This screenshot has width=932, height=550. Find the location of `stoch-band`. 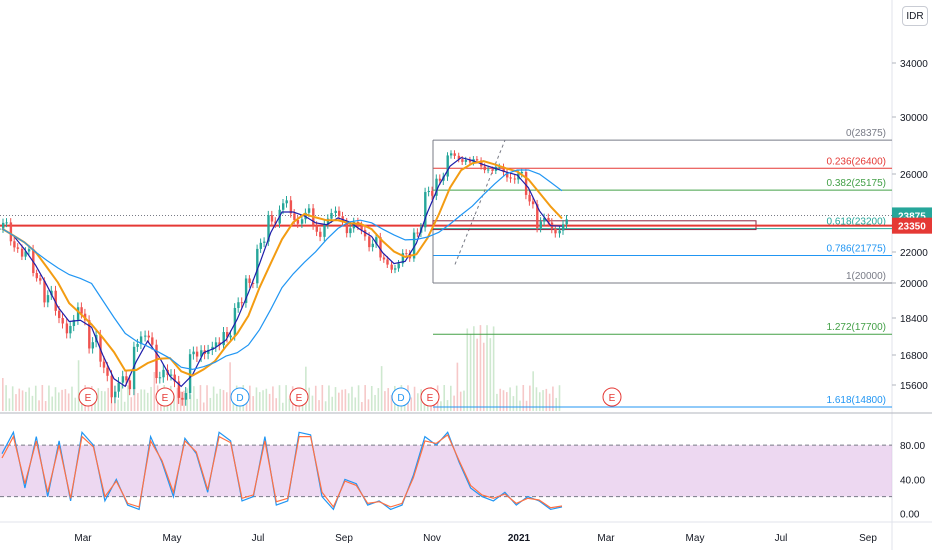

stoch-band is located at coordinates (446, 471).